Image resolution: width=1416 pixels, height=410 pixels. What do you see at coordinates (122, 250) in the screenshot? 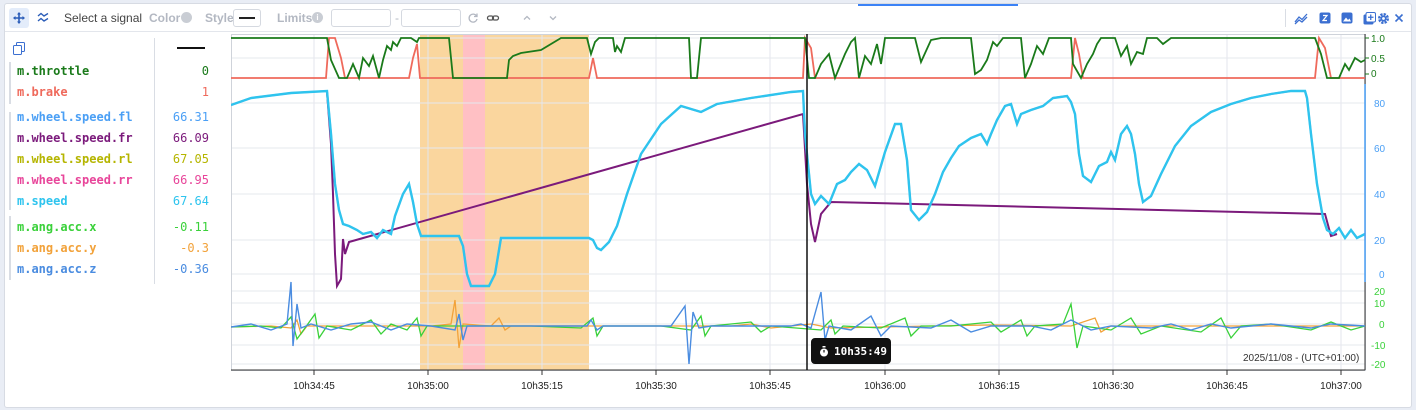
I see `legend-row-ang-acc-y: m.ang.acc.y -0.3` at bounding box center [122, 250].